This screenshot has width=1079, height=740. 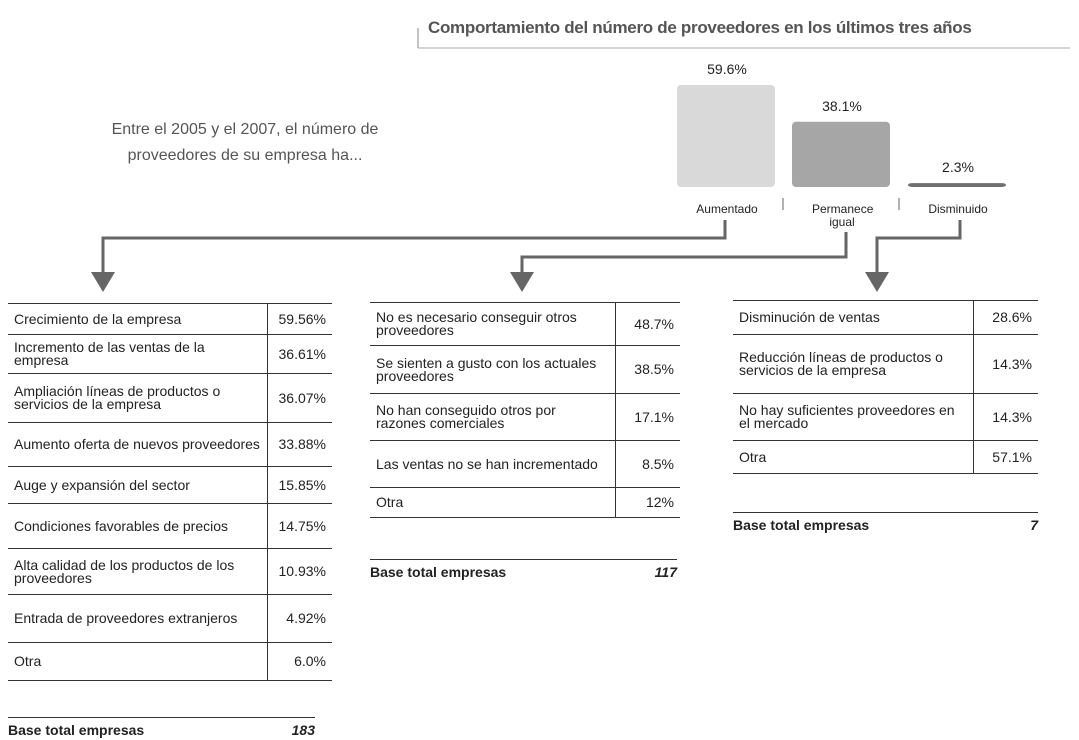 I want to click on table-row: Entrada de proveedores extranjeros 4.92%, so click(x=170, y=618).